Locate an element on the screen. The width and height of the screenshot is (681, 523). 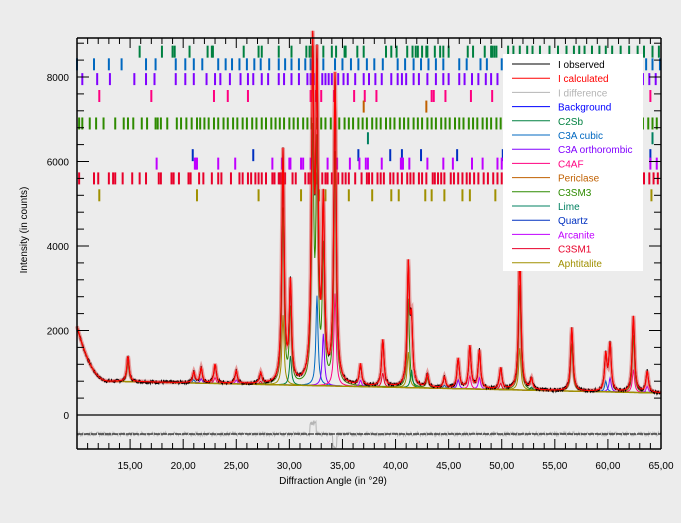
legend-item: I observed is located at coordinates (558, 65).